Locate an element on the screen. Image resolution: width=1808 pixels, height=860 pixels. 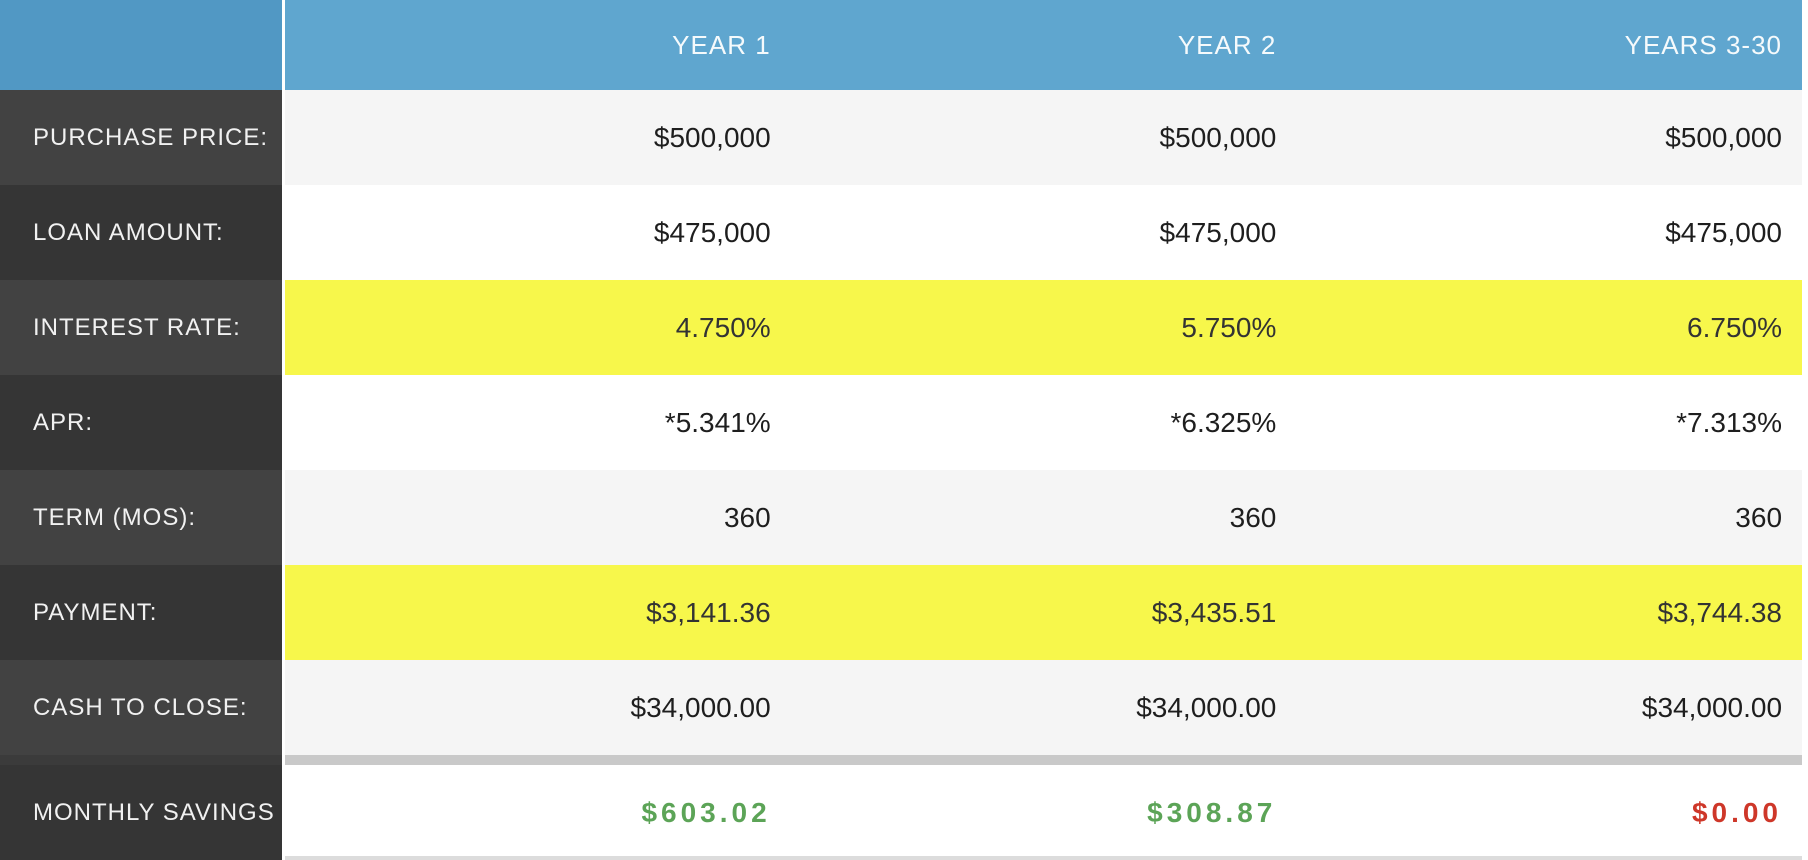
monthly-savings-year1: $603.02 is located at coordinates (706, 812).